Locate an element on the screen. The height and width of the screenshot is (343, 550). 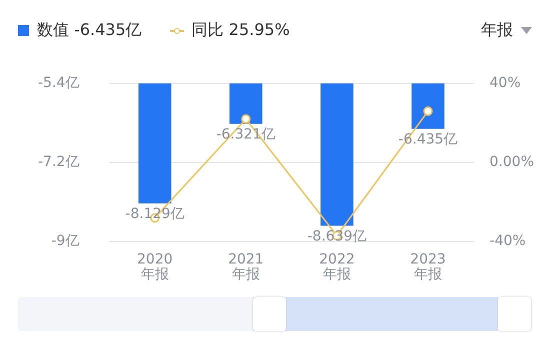
text: 年报 is located at coordinates (497, 30).